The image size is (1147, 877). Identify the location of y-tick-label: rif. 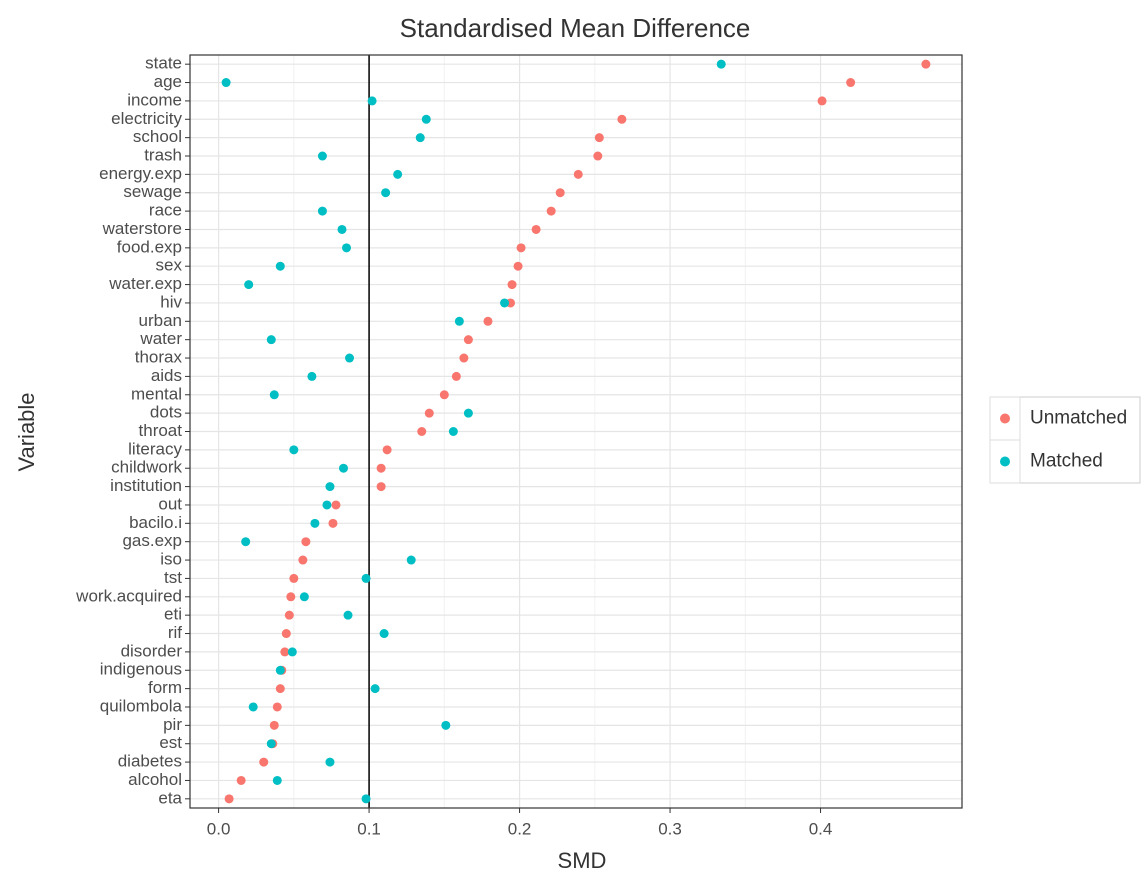
(175, 632).